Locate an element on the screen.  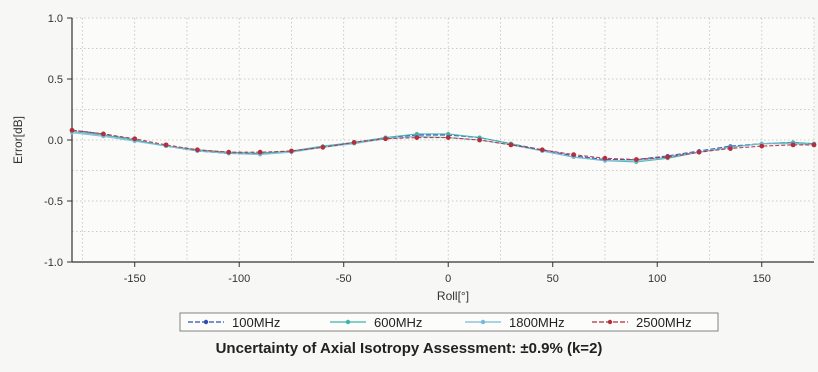
legend-label-600MHz: 600MHz is located at coordinates (398, 322).